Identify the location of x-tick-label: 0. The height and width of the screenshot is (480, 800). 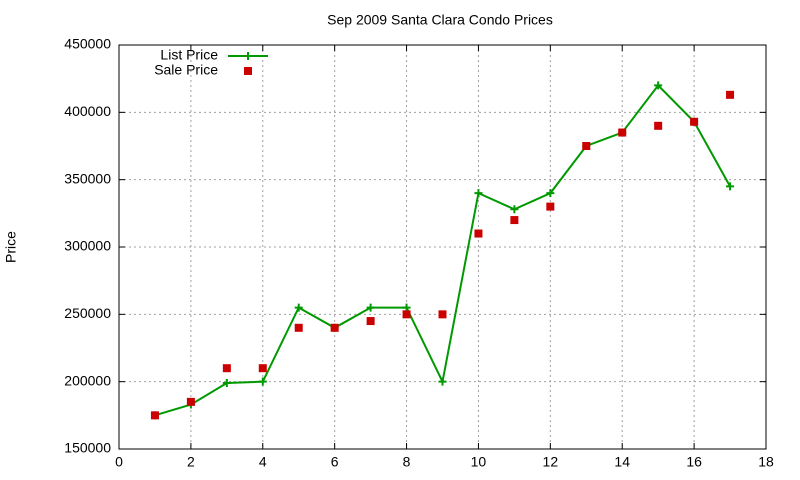
(119, 462).